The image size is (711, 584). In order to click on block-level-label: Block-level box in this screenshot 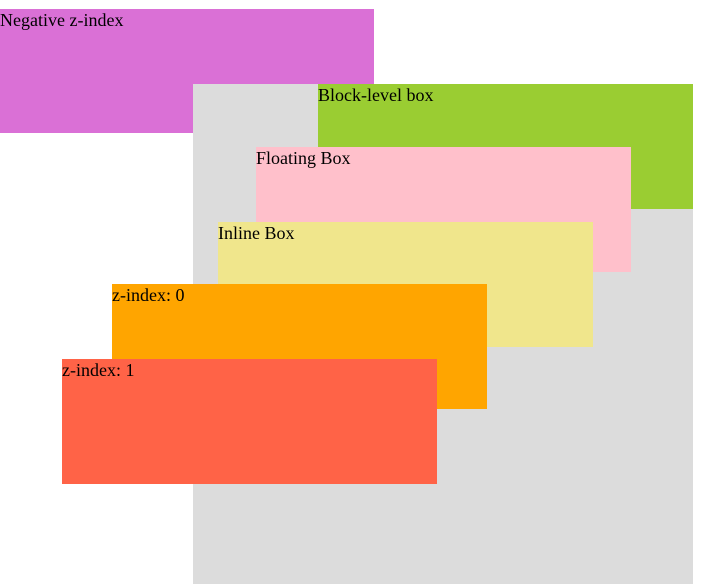, I will do `click(376, 95)`.